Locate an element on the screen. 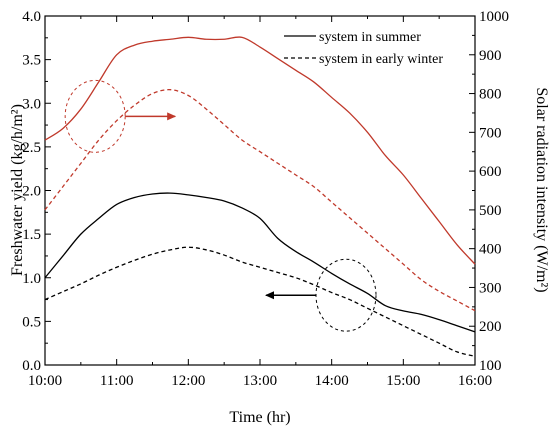 The width and height of the screenshot is (550, 437). y-right-tick-label: 200 is located at coordinates (490, 327).